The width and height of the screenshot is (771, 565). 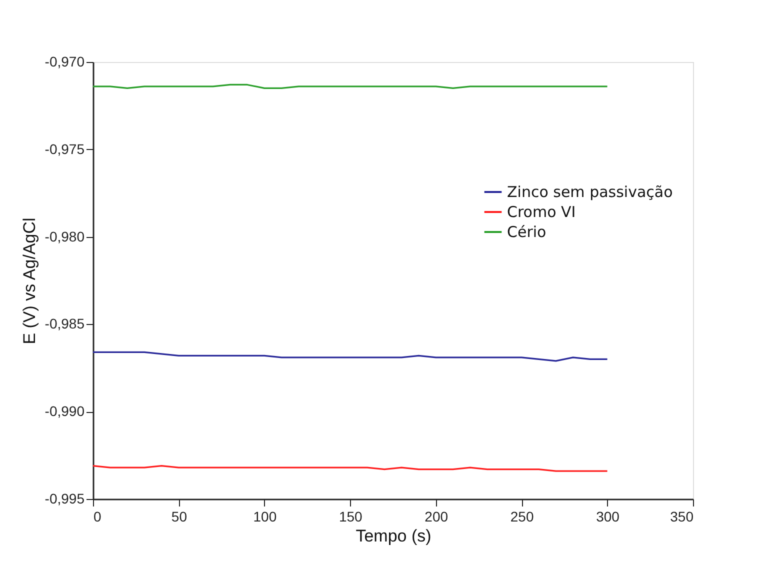 What do you see at coordinates (29, 281) in the screenshot?
I see `y-axis-title: E (V) vs Ag/AgCl` at bounding box center [29, 281].